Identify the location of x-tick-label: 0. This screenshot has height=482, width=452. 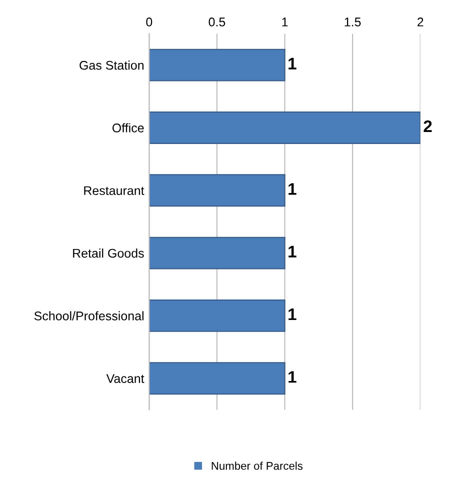
(149, 22).